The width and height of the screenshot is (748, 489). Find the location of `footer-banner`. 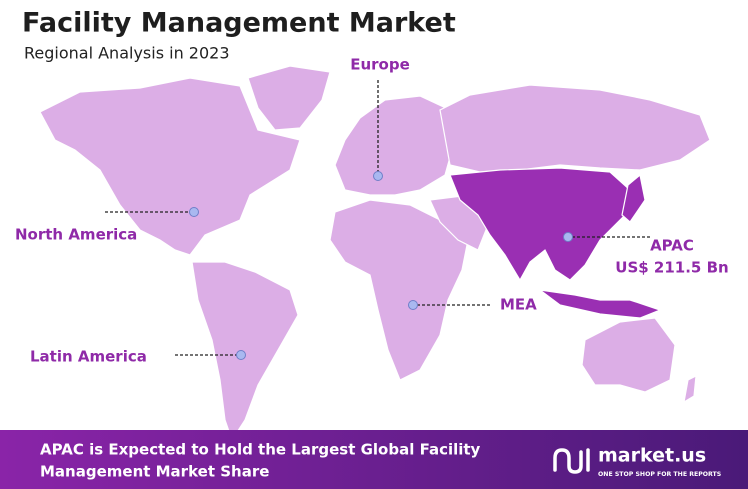

footer-banner is located at coordinates (374, 459).